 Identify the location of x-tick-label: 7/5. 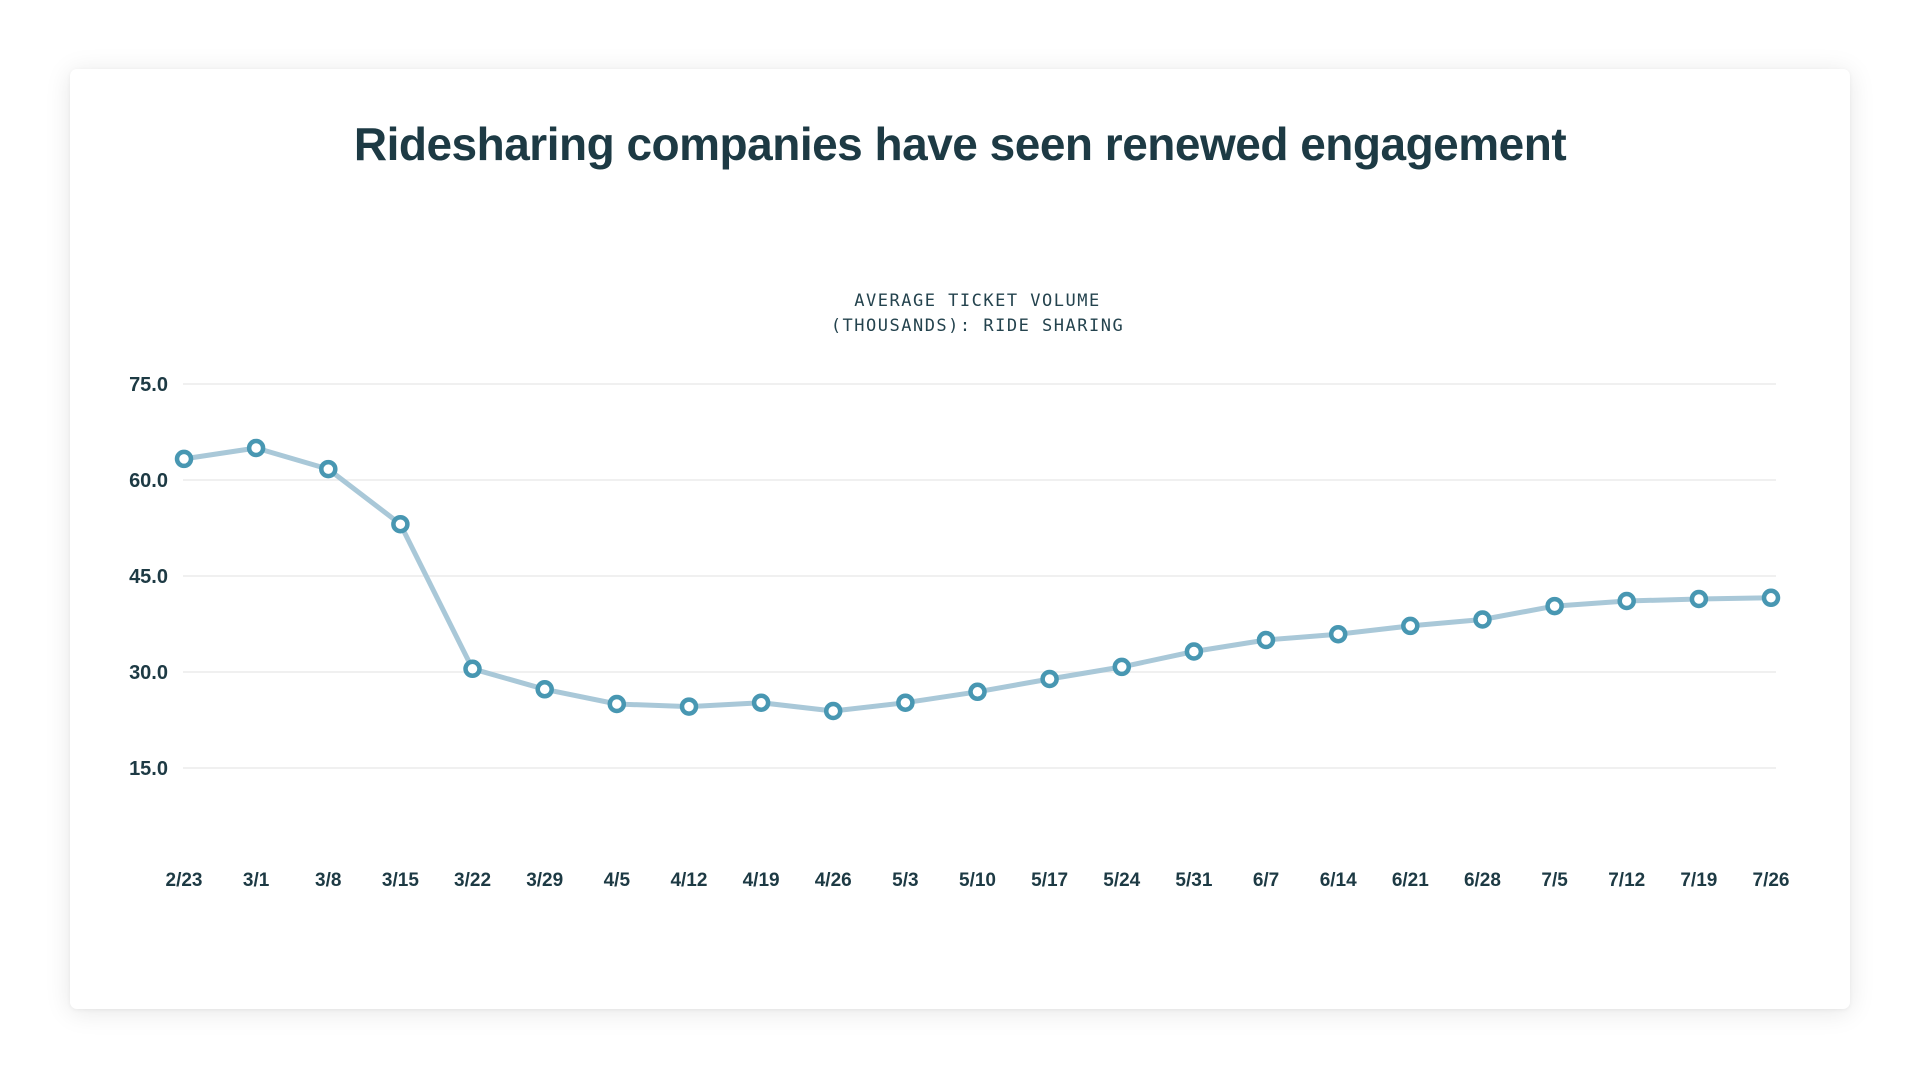
(1554, 880).